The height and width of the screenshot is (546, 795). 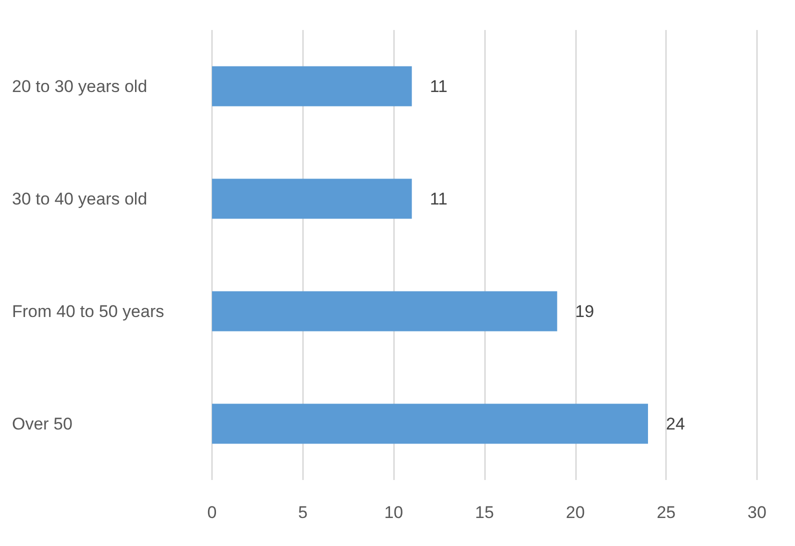 What do you see at coordinates (88, 311) in the screenshot?
I see `y-tick-label: From 40 to 50 years` at bounding box center [88, 311].